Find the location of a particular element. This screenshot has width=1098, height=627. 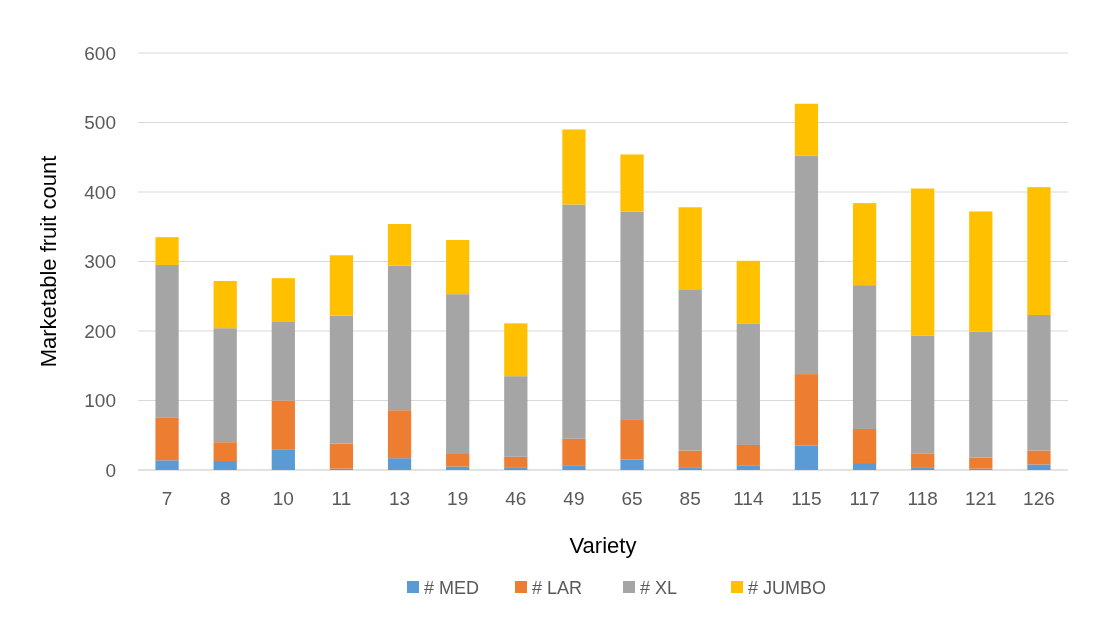

legend-label: # LAR is located at coordinates (557, 588).